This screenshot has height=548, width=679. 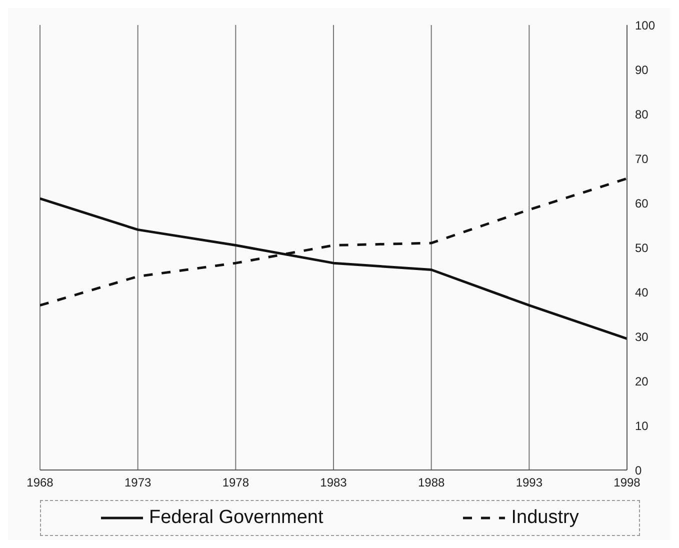 What do you see at coordinates (236, 483) in the screenshot?
I see `x-tick-label: 1978` at bounding box center [236, 483].